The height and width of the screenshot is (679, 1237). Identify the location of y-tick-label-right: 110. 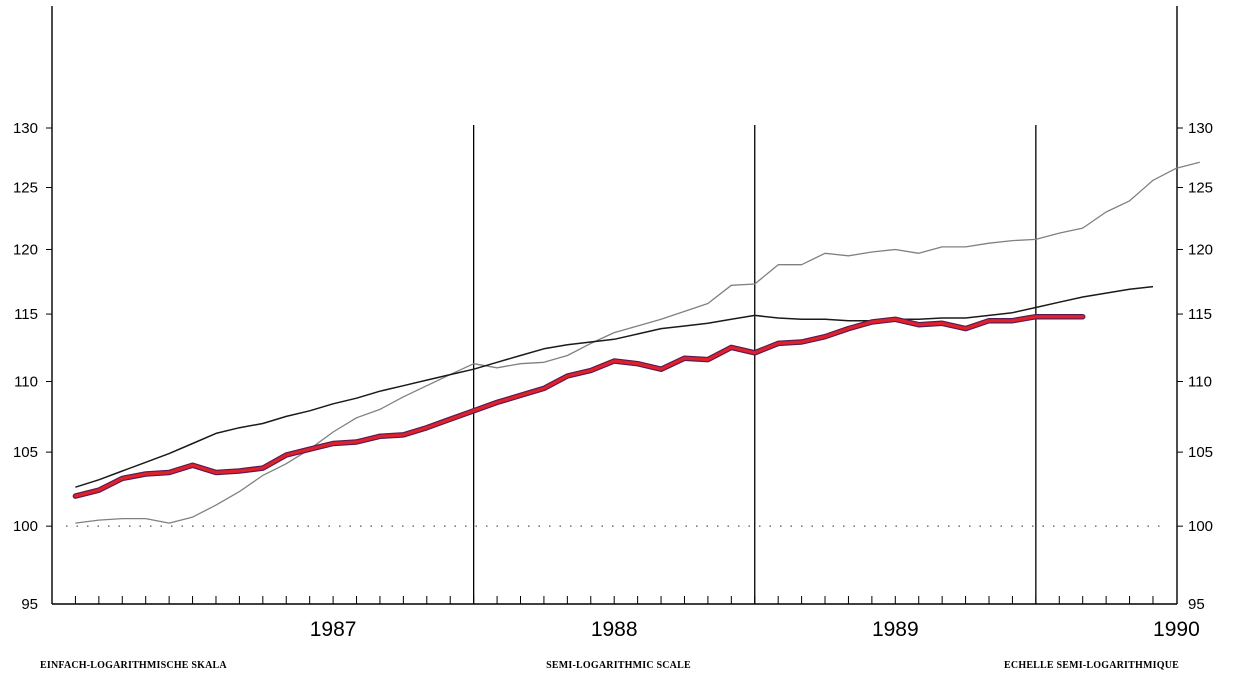
(1200, 382).